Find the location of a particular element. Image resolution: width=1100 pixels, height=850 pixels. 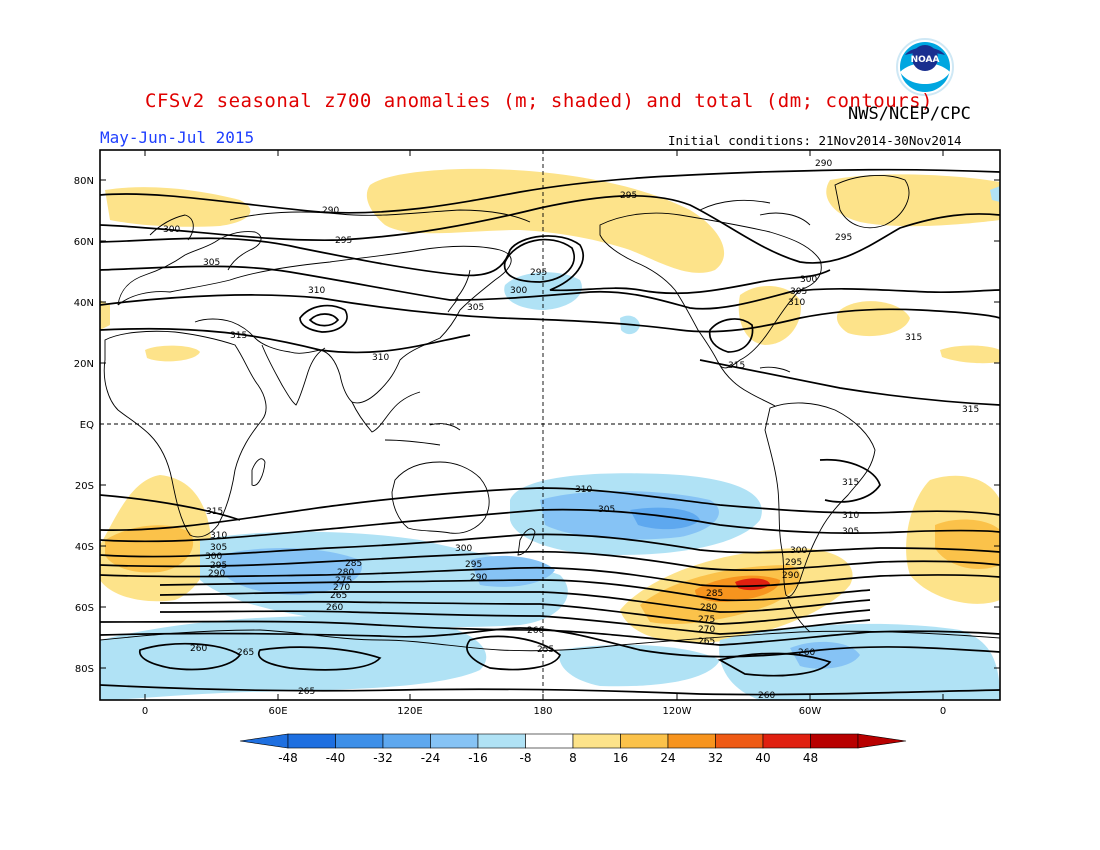

contour-310-north is located at coordinates (550, 313).